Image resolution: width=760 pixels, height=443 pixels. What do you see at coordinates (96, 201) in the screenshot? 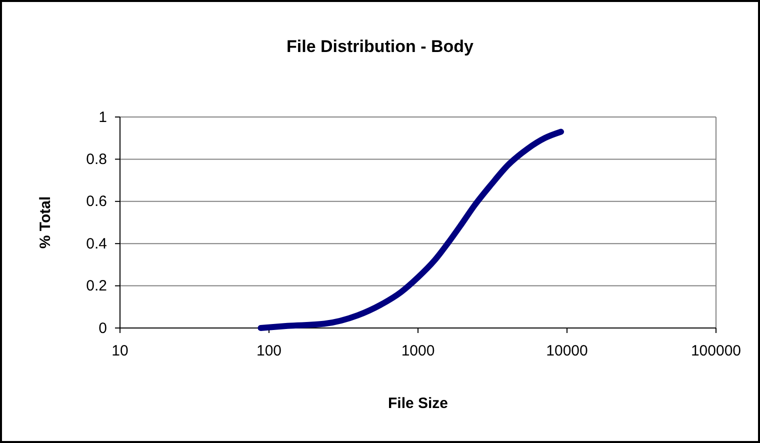
I see `y-tick-label: 0.6` at bounding box center [96, 201].